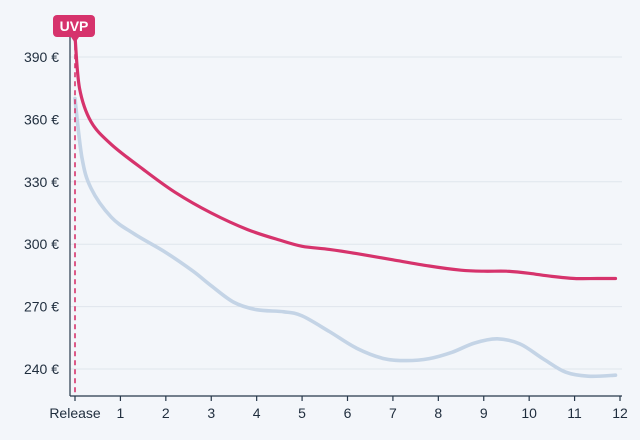 The height and width of the screenshot is (440, 640). What do you see at coordinates (529, 413) in the screenshot?
I see `x-tick-label: 10` at bounding box center [529, 413].